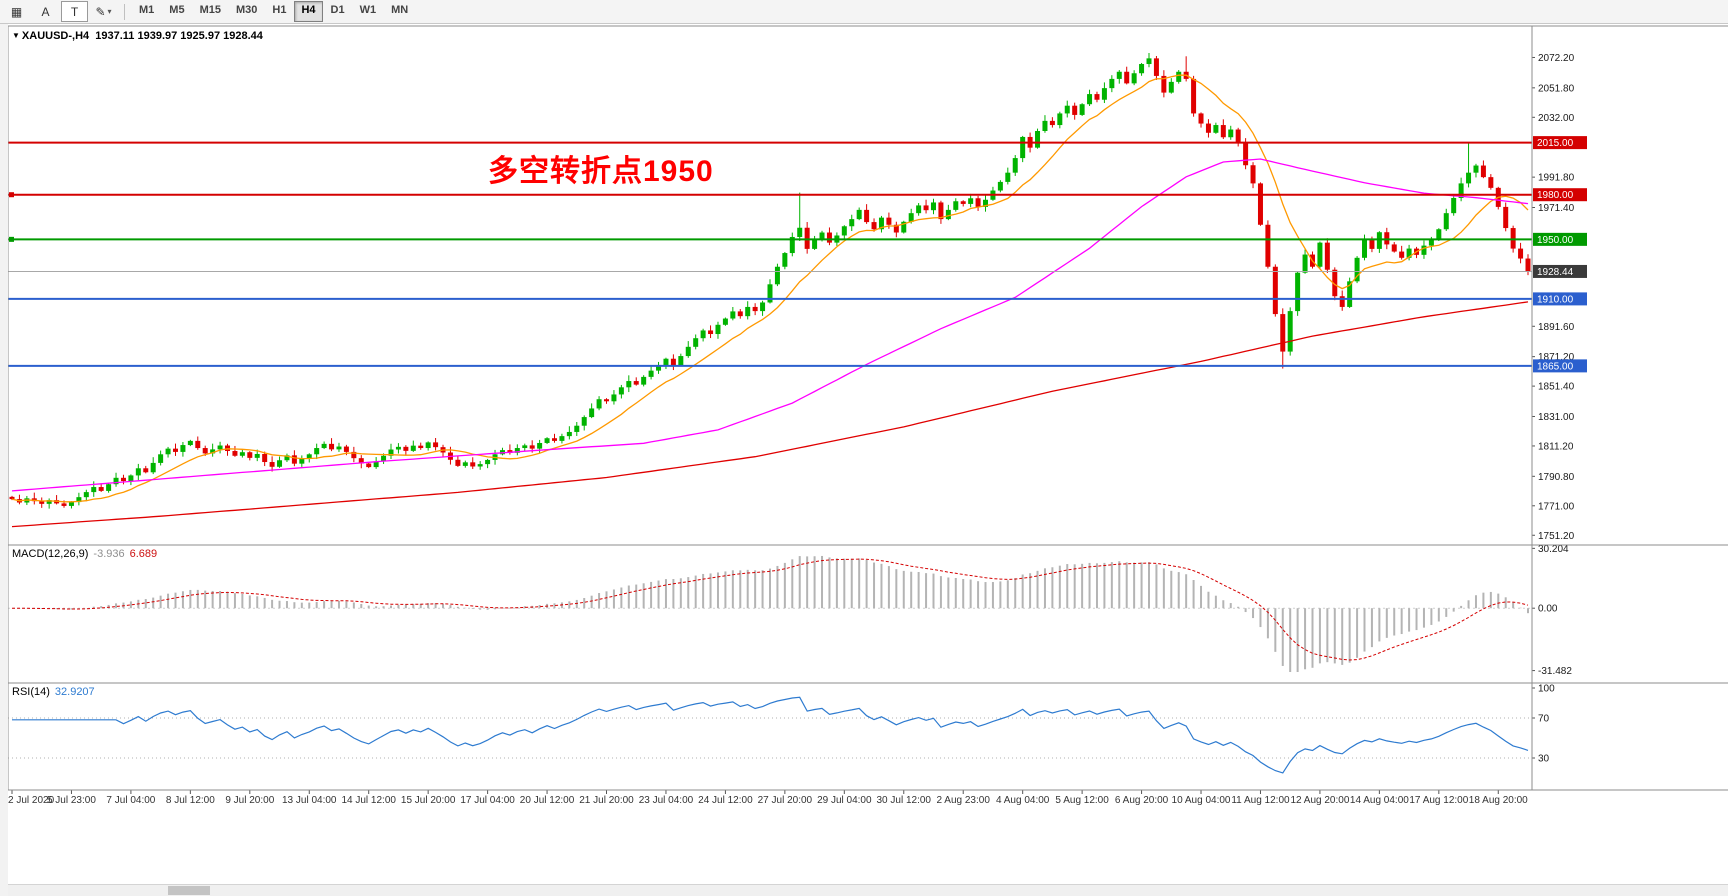 The image size is (1728, 896). Describe the element at coordinates (246, 10) in the screenshot. I see `timeframe-m30: M30` at that location.